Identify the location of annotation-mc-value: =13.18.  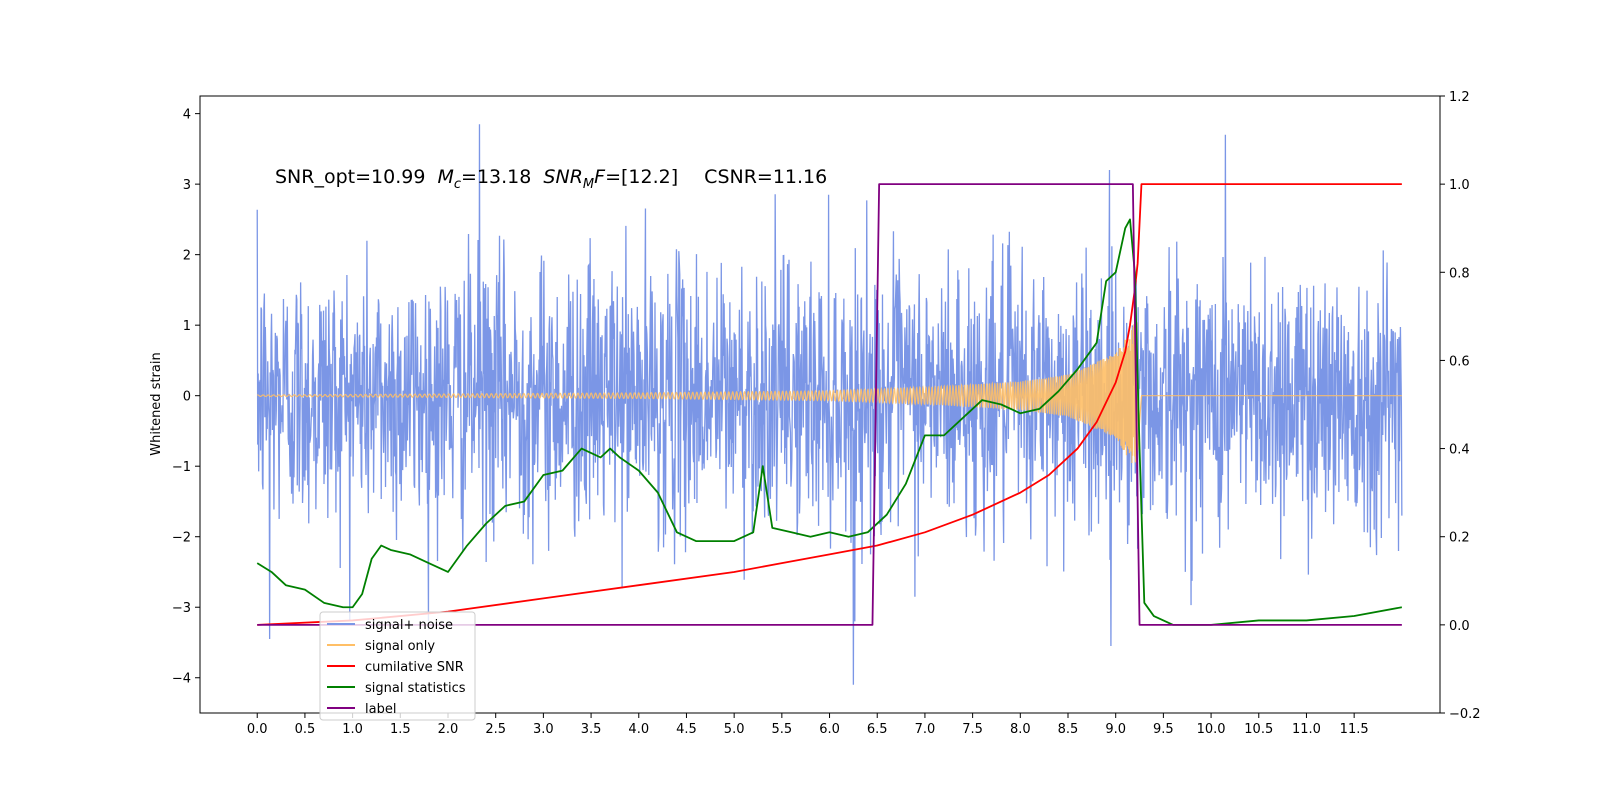
(496, 177).